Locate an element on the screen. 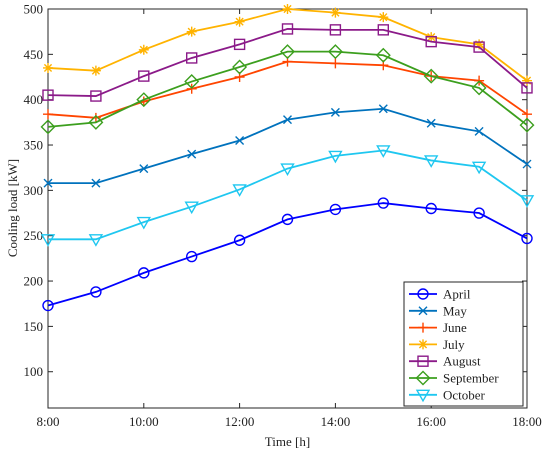 This screenshot has width=550, height=454. x-tick-label: 8:00 is located at coordinates (47, 421).